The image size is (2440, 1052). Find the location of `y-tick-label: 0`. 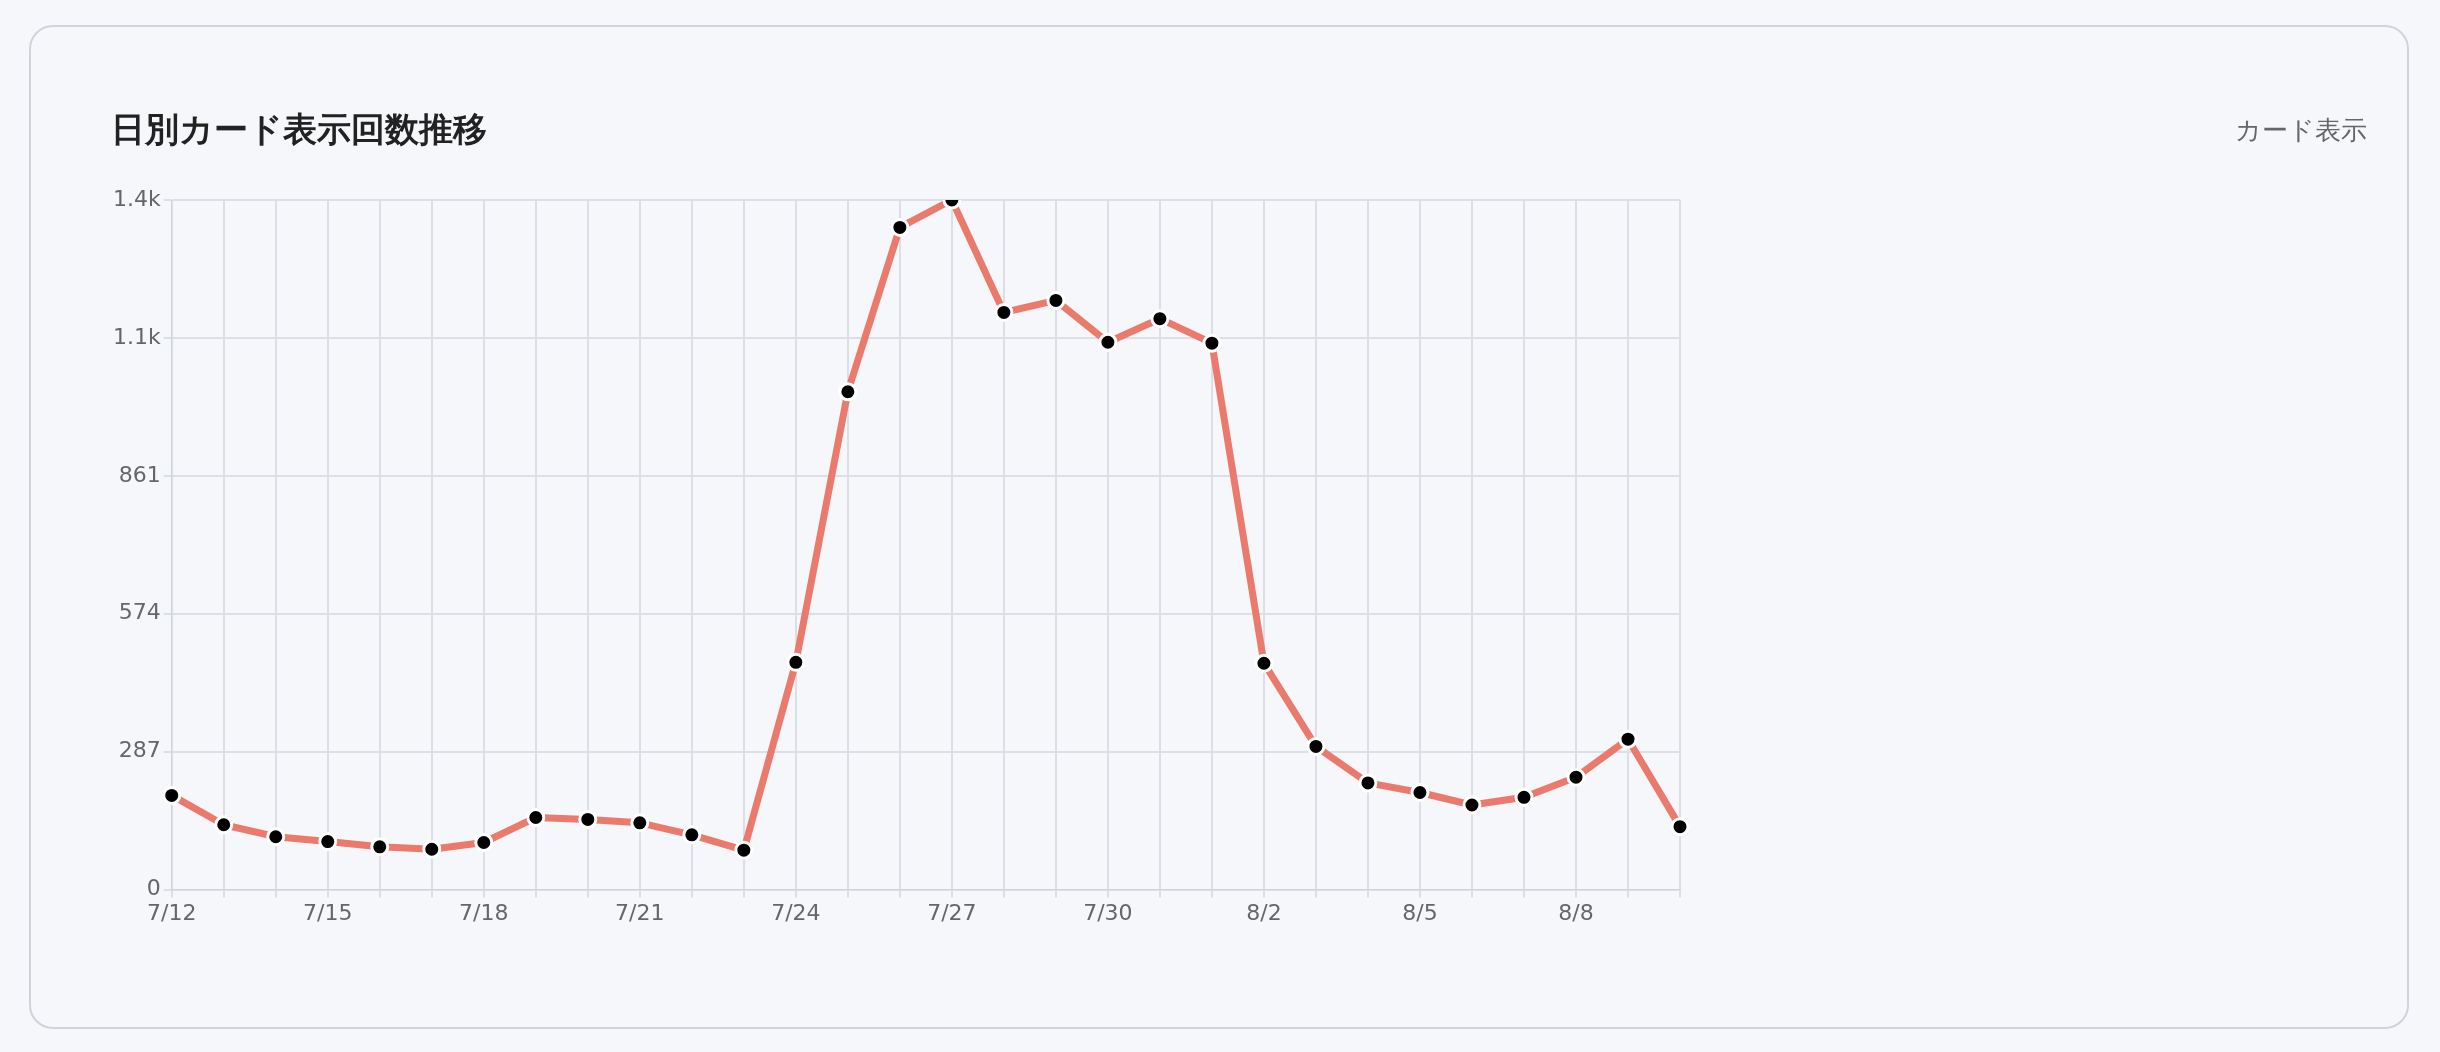

y-tick-label: 0 is located at coordinates (153, 888).